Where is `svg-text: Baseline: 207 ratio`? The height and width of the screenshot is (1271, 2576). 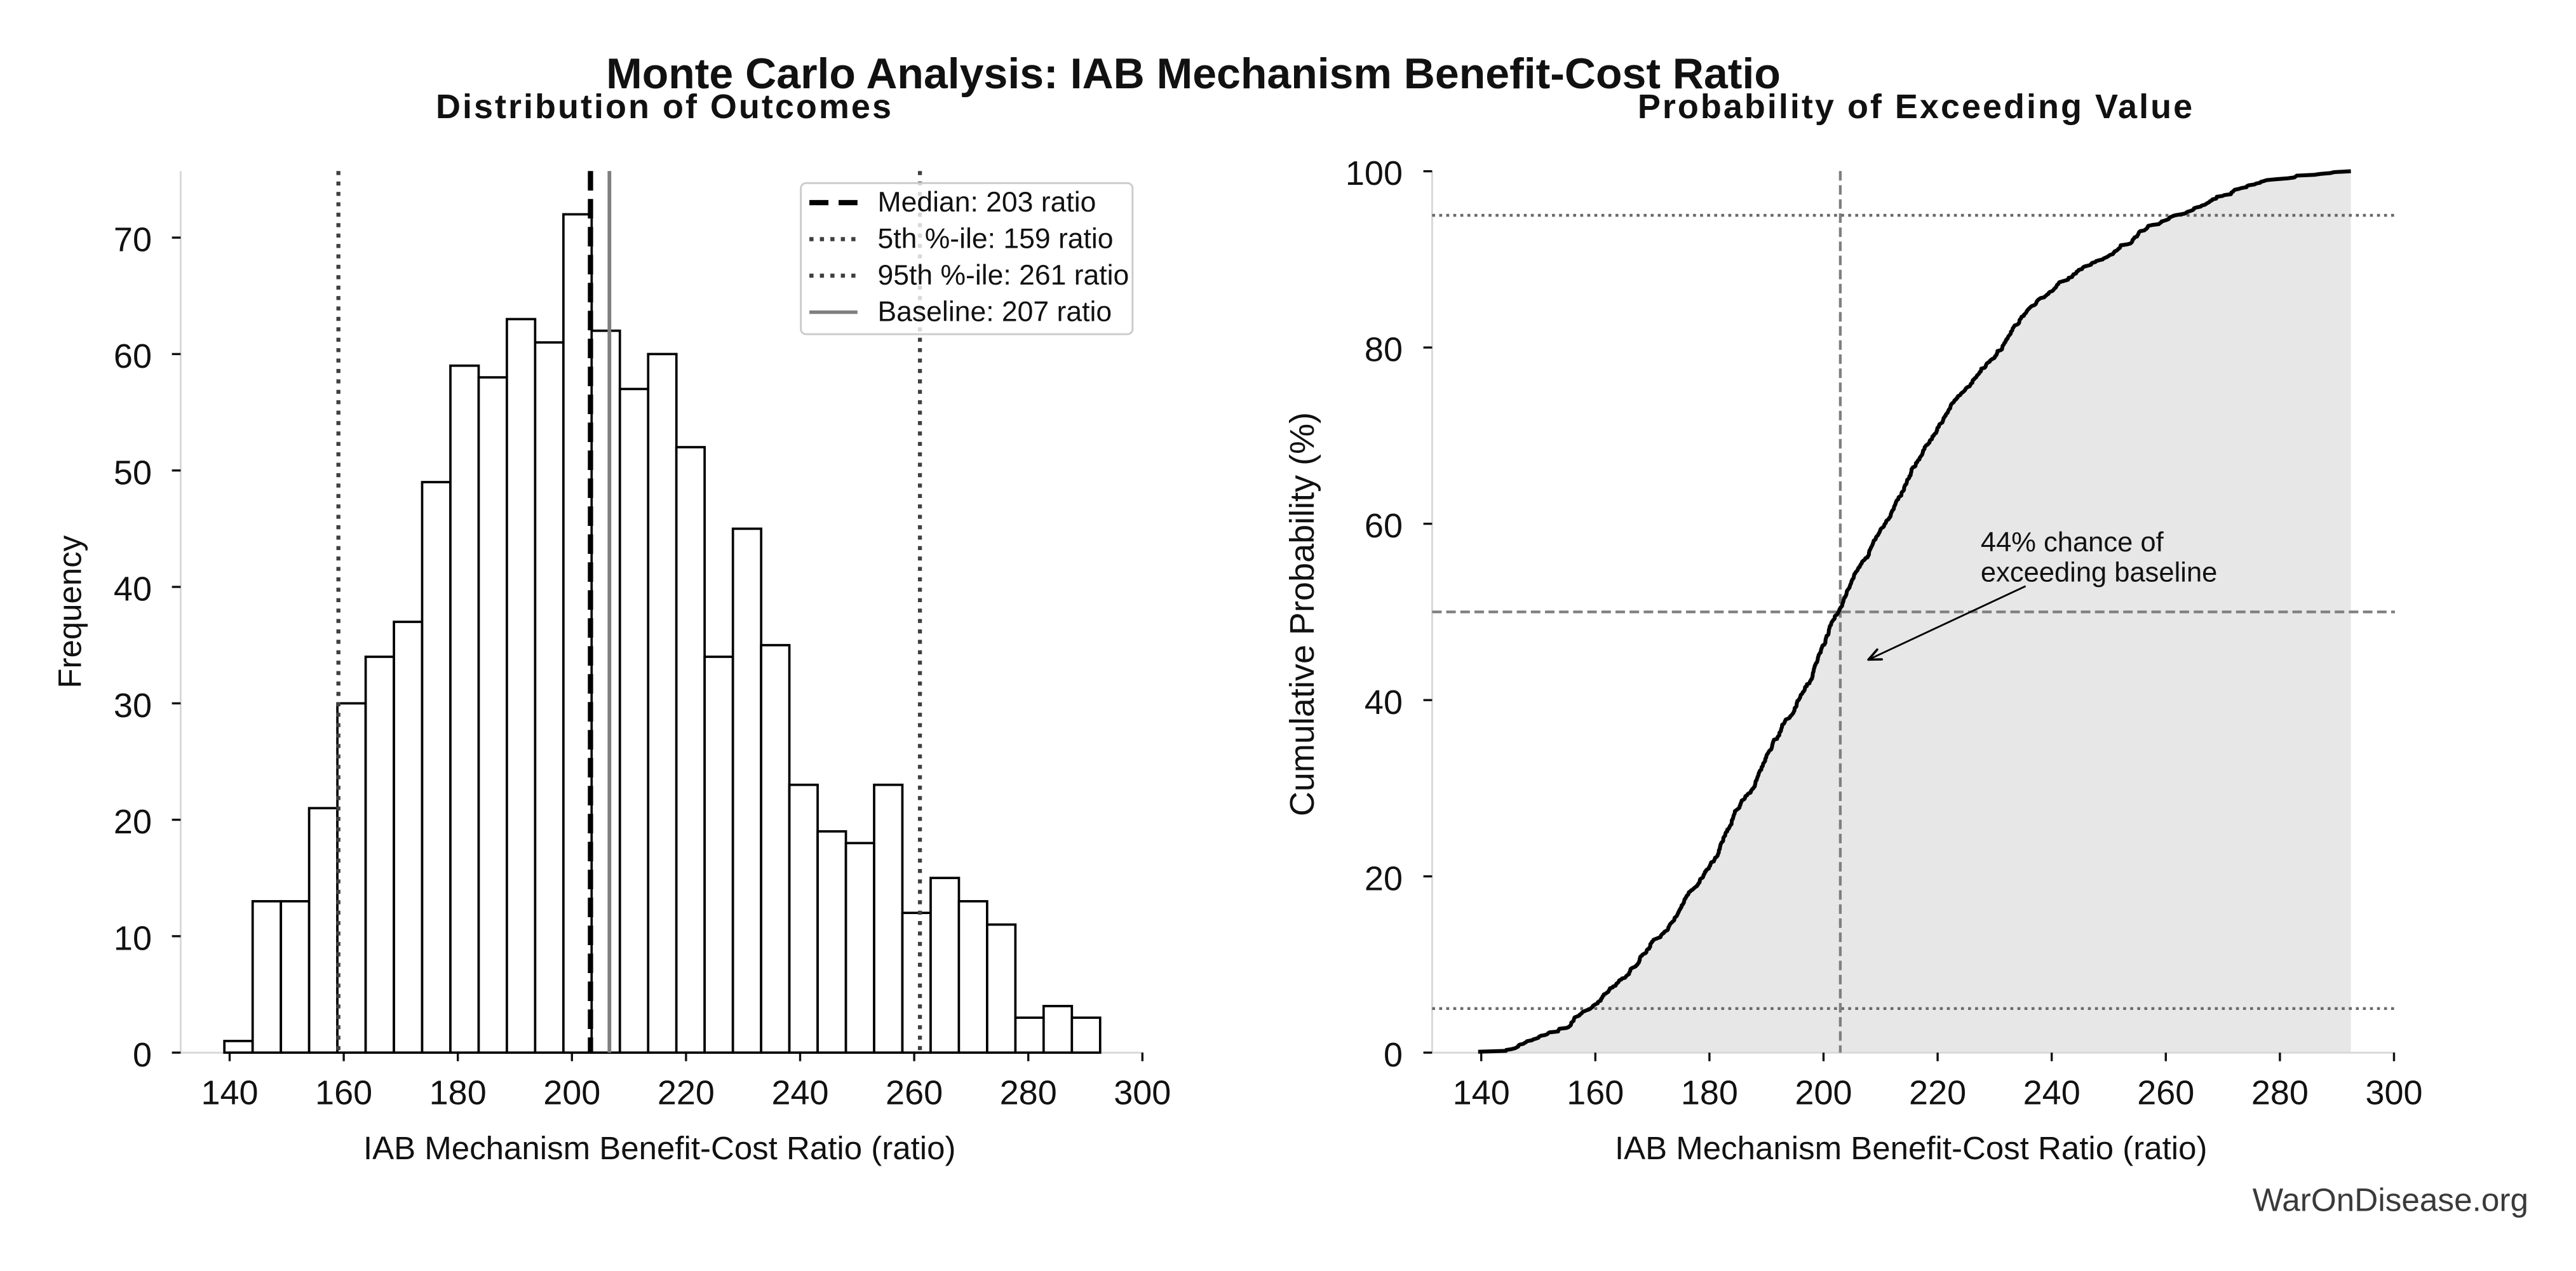
svg-text: Baseline: 207 ratio is located at coordinates (995, 312).